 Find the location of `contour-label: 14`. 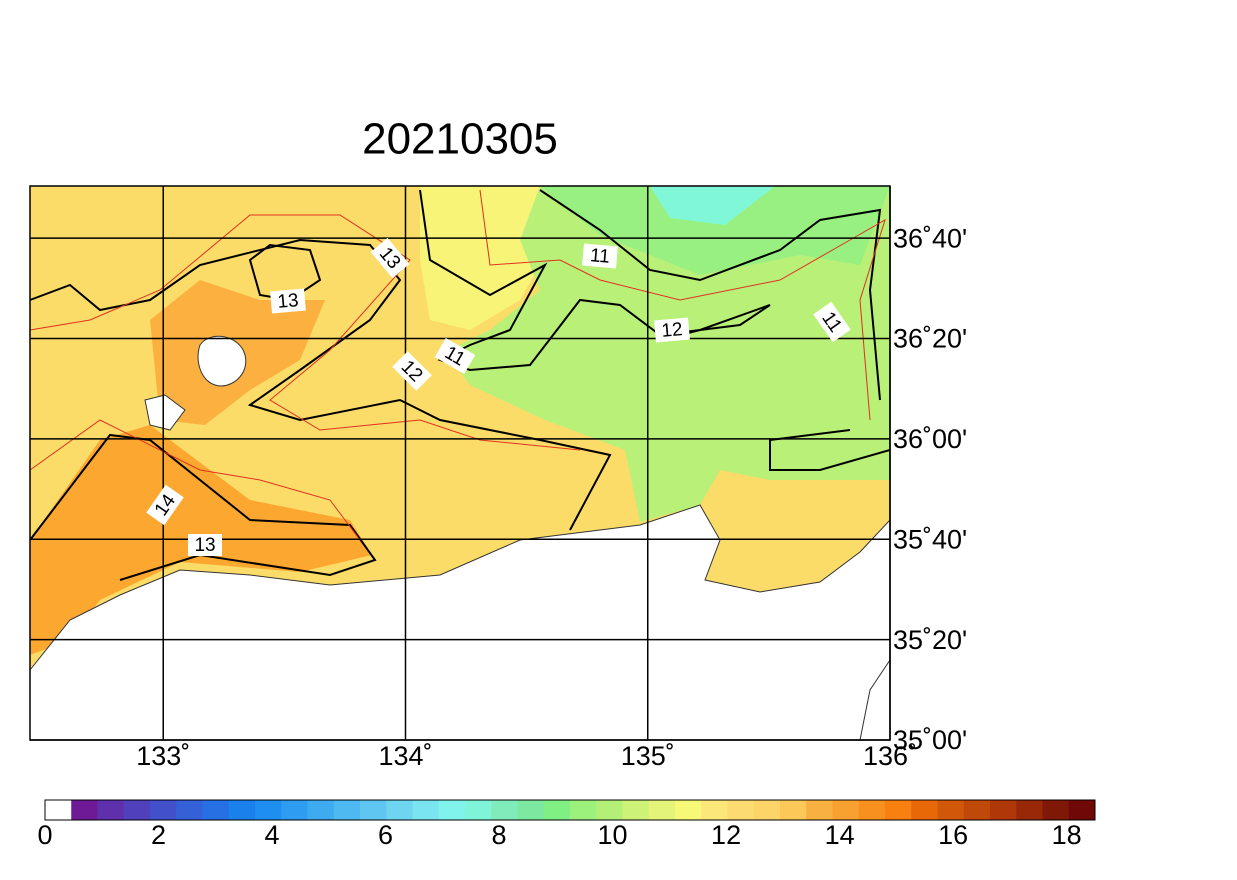

contour-label: 14 is located at coordinates (165, 505).